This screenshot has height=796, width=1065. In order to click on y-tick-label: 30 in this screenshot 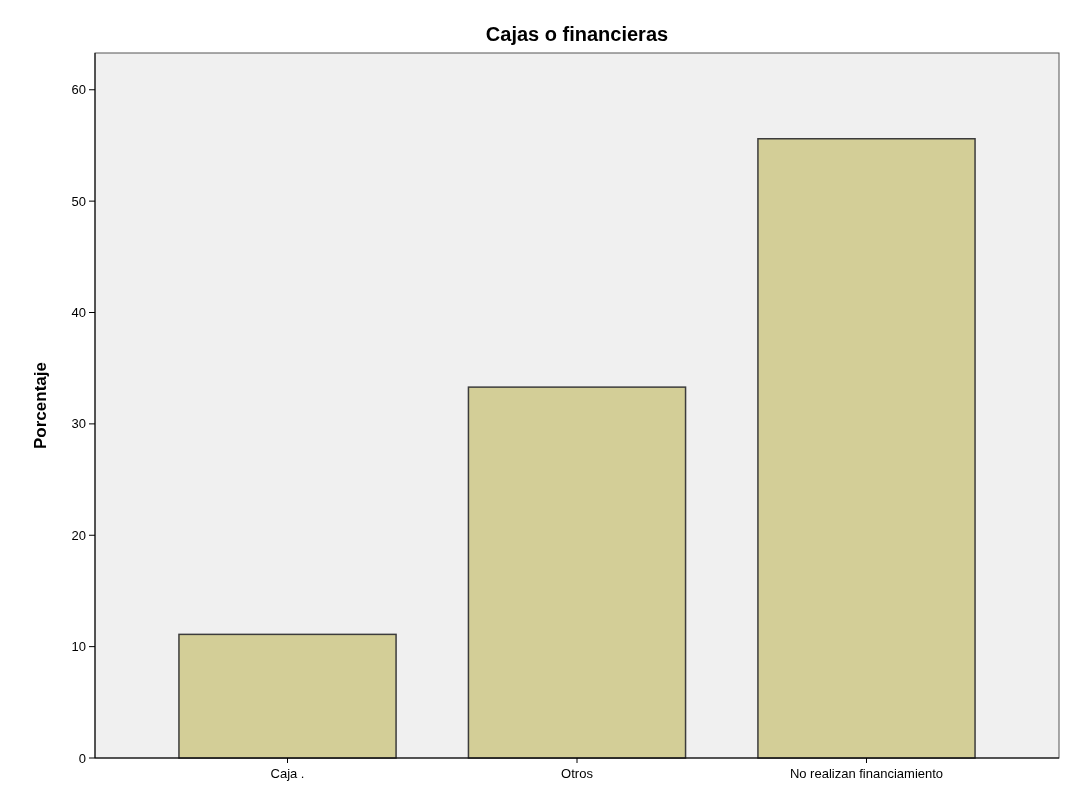, I will do `click(78, 424)`.